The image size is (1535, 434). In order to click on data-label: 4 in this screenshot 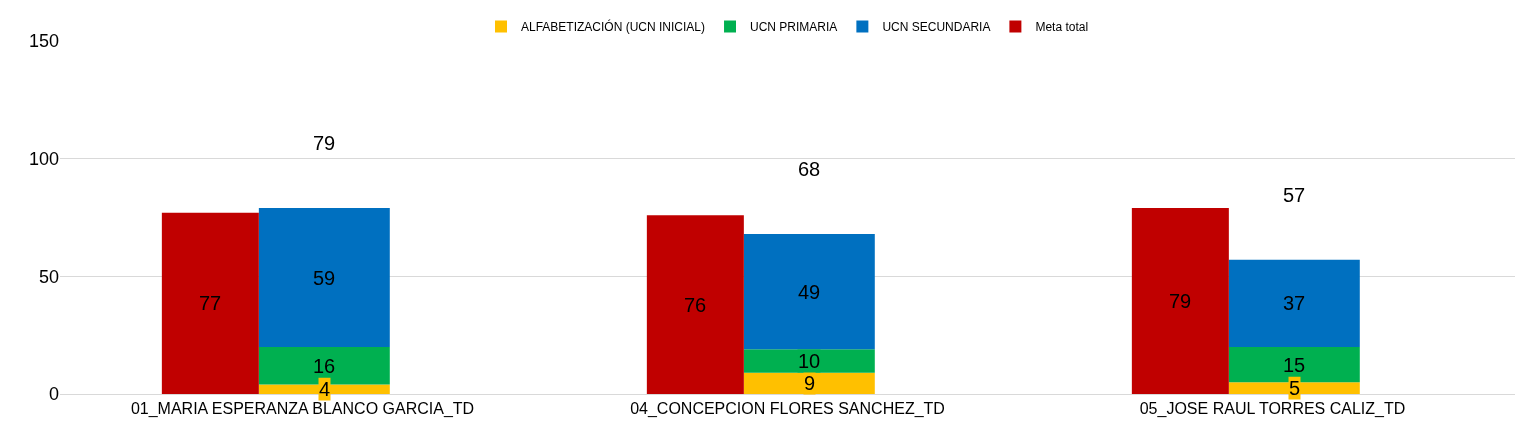, I will do `click(325, 389)`.